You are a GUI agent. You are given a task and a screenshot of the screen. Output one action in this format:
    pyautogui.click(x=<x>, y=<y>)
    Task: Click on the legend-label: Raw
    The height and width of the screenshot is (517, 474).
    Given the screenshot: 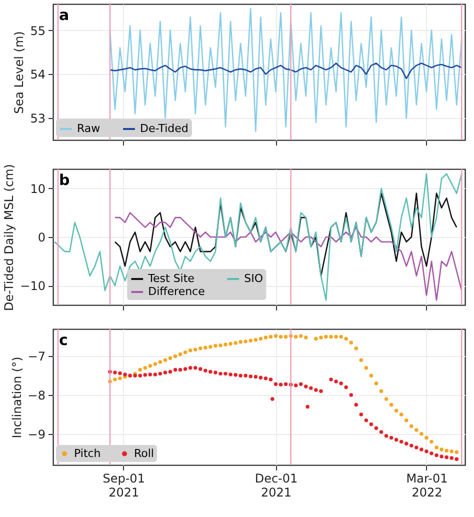 What is the action you would take?
    pyautogui.click(x=88, y=128)
    